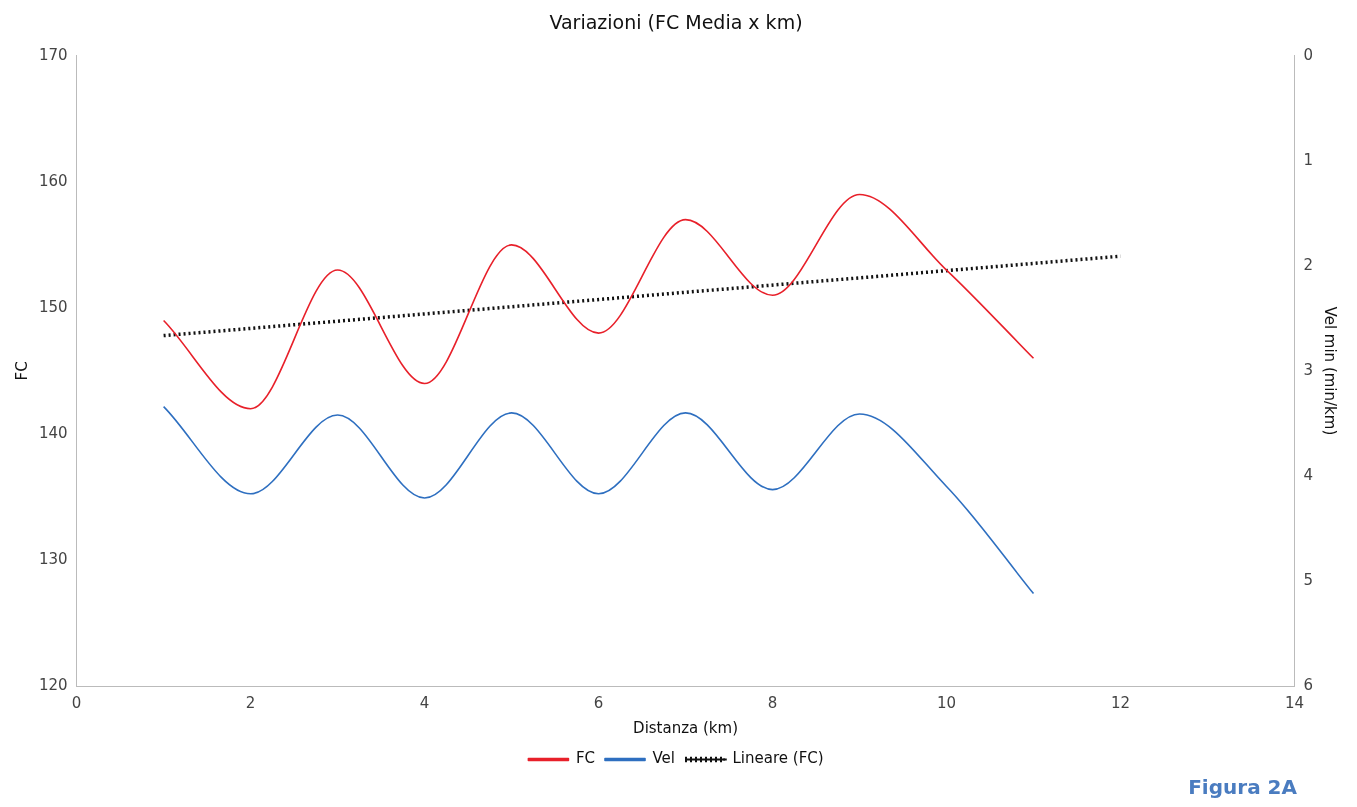  Describe the element at coordinates (778, 758) in the screenshot. I see `legend-label: Lineare (FC)` at that location.